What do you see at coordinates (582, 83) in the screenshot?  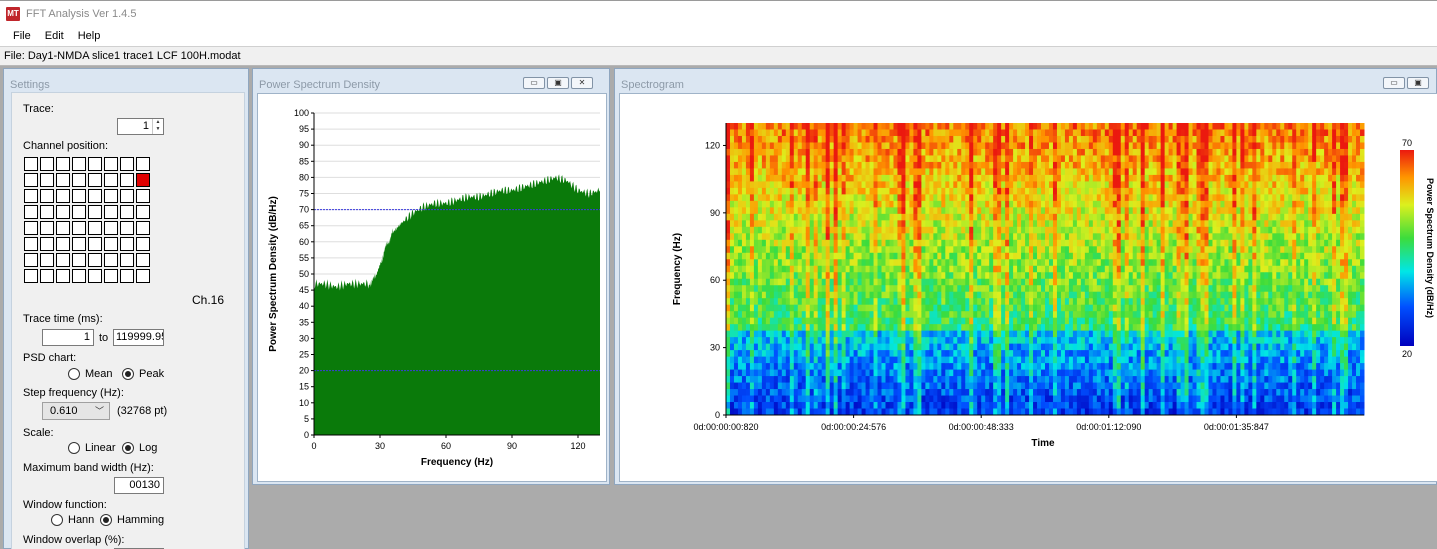 I see `close-icon: ✕` at bounding box center [582, 83].